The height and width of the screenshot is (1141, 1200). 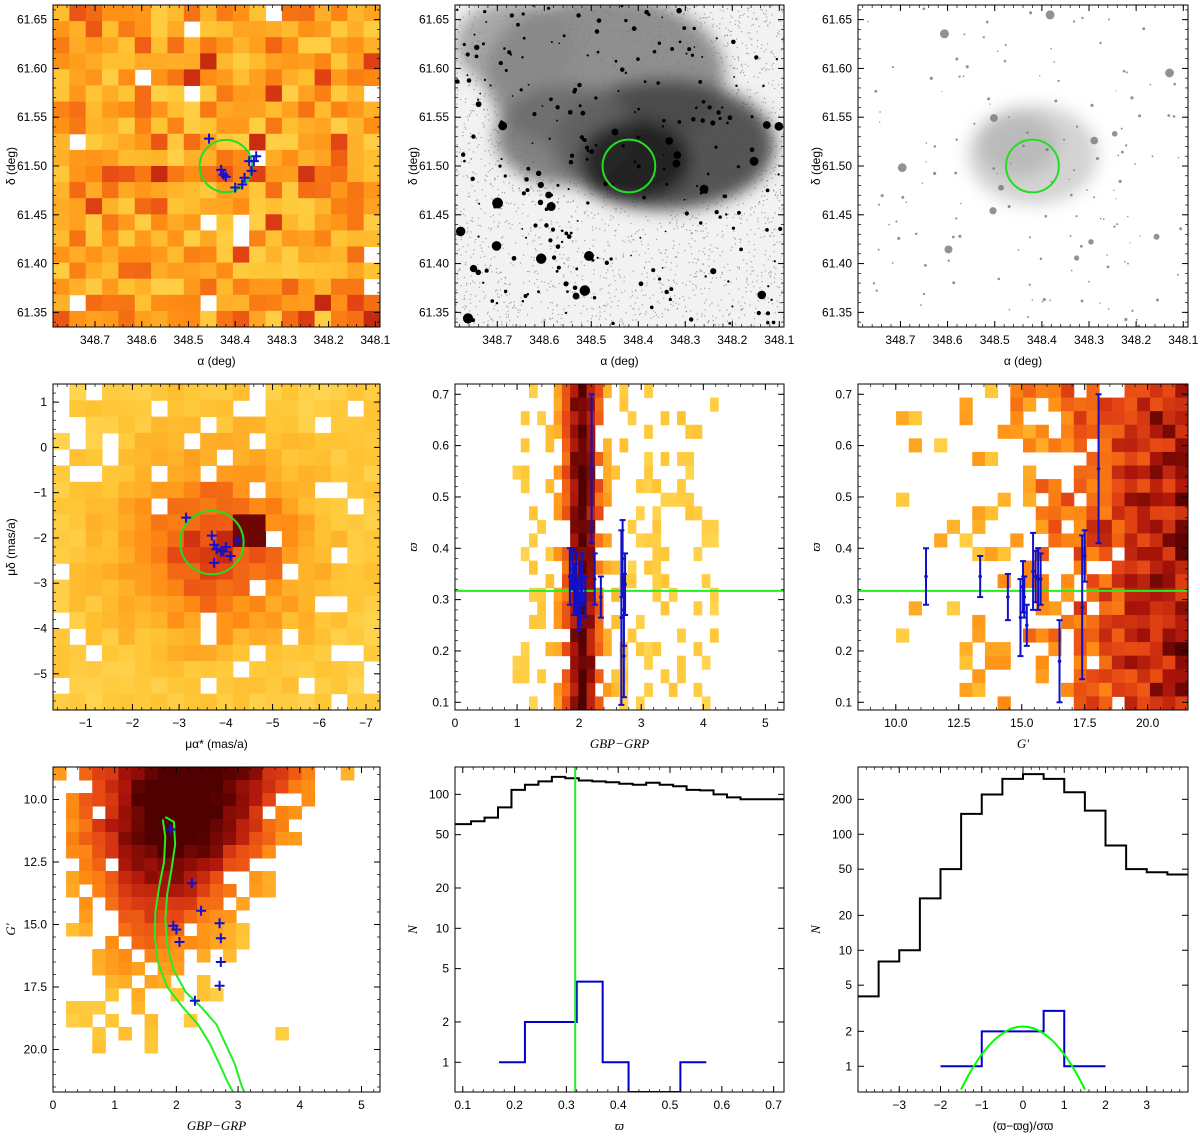 I want to click on x-tick-label: 20.0, so click(x=1148, y=723).